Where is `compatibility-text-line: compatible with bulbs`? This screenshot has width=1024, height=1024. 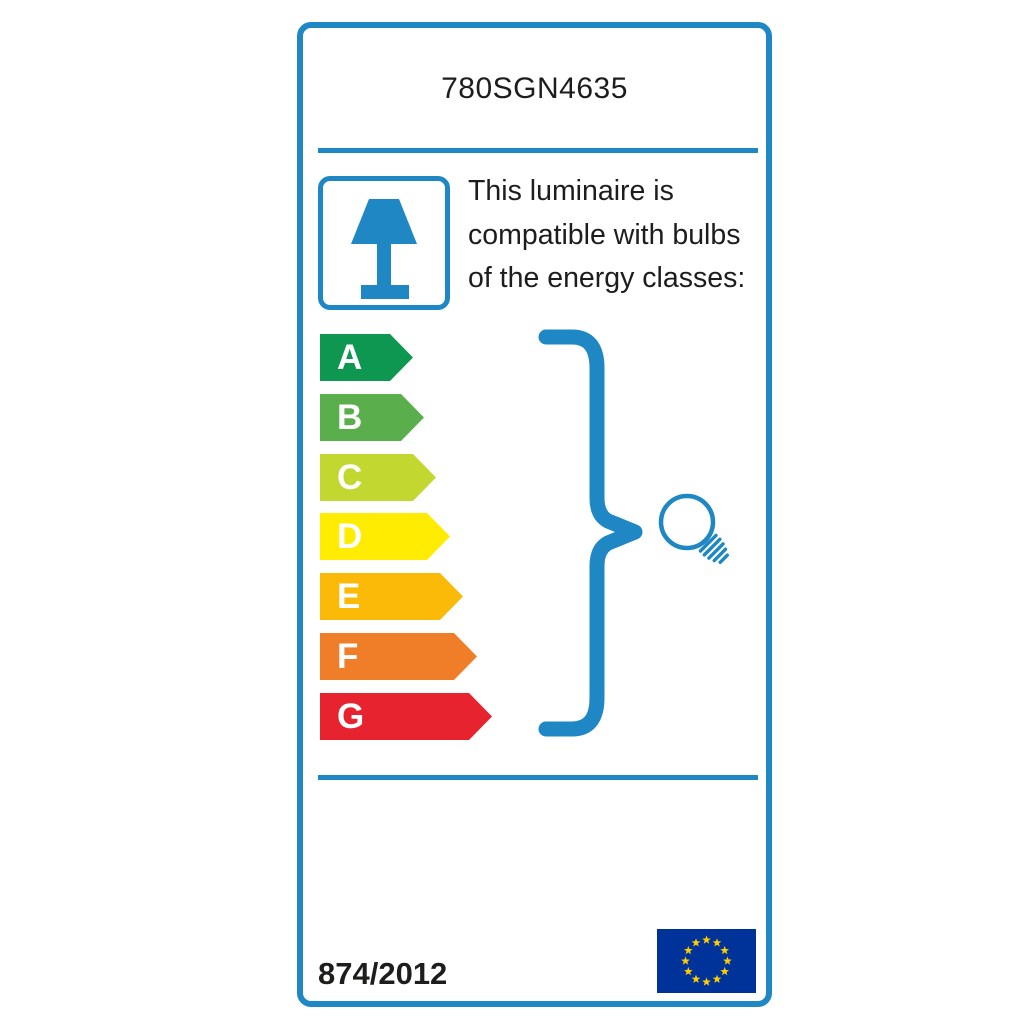 compatibility-text-line: compatible with bulbs is located at coordinates (604, 234).